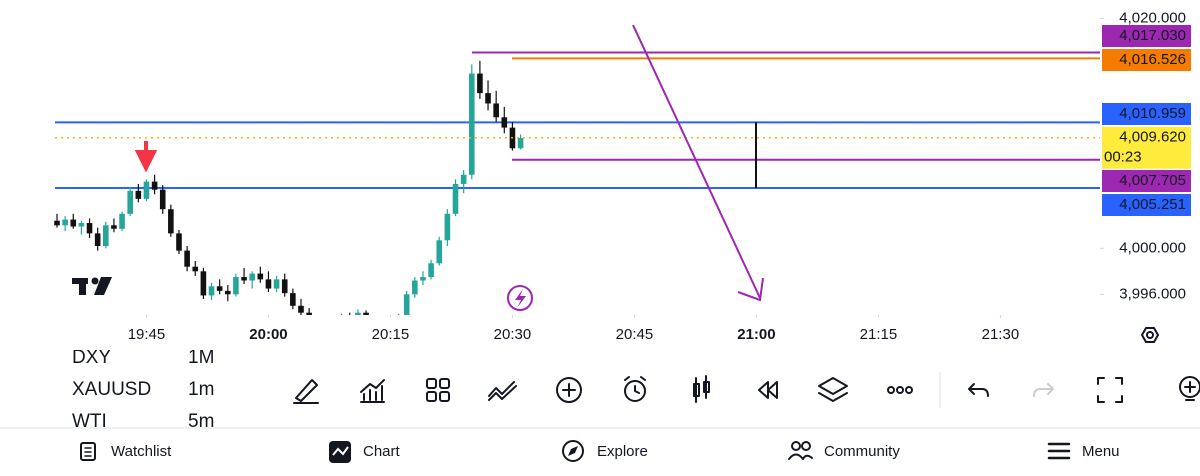 Image resolution: width=1200 pixels, height=476 pixels. What do you see at coordinates (978, 390) in the screenshot?
I see `undo-button` at bounding box center [978, 390].